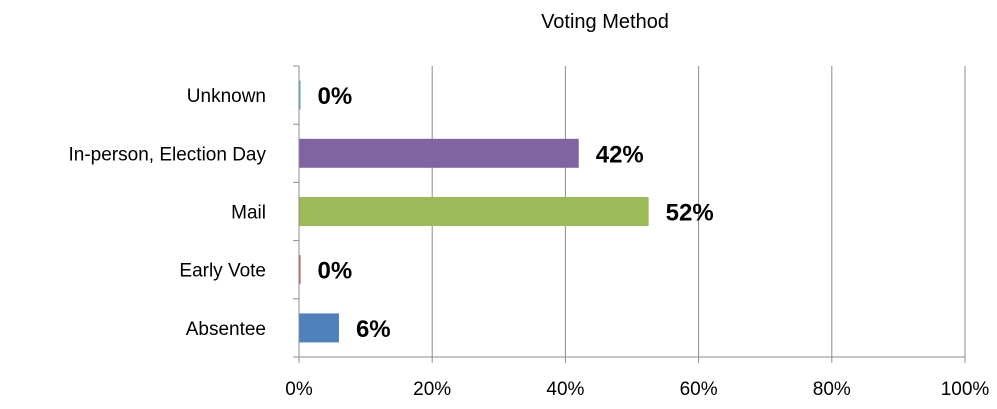 The image size is (997, 409). What do you see at coordinates (222, 271) in the screenshot?
I see `category-label: Early Vote` at bounding box center [222, 271].